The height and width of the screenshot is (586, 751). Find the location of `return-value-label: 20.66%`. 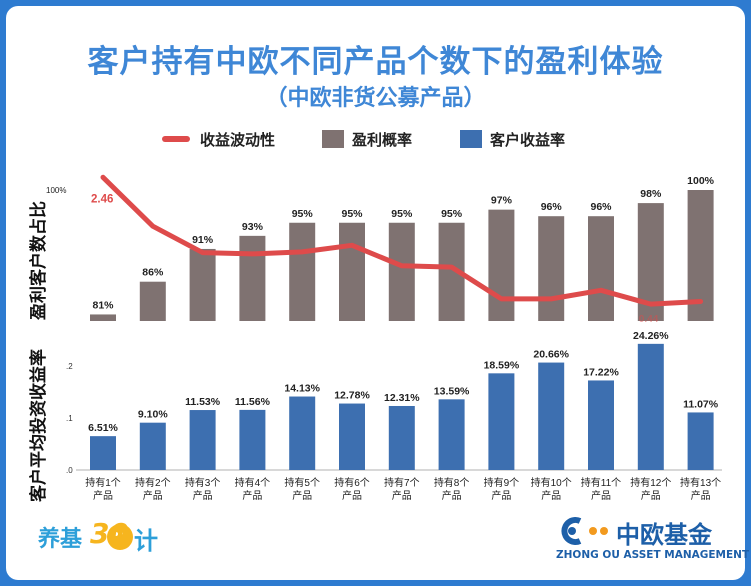

return-value-label: 20.66% is located at coordinates (551, 355).